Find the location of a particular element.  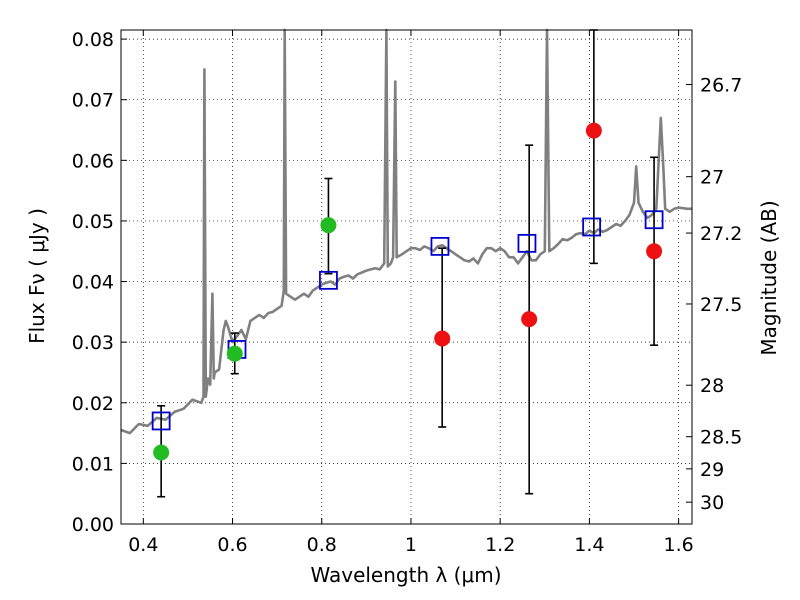

mag-tick-label: 27 is located at coordinates (712, 178).